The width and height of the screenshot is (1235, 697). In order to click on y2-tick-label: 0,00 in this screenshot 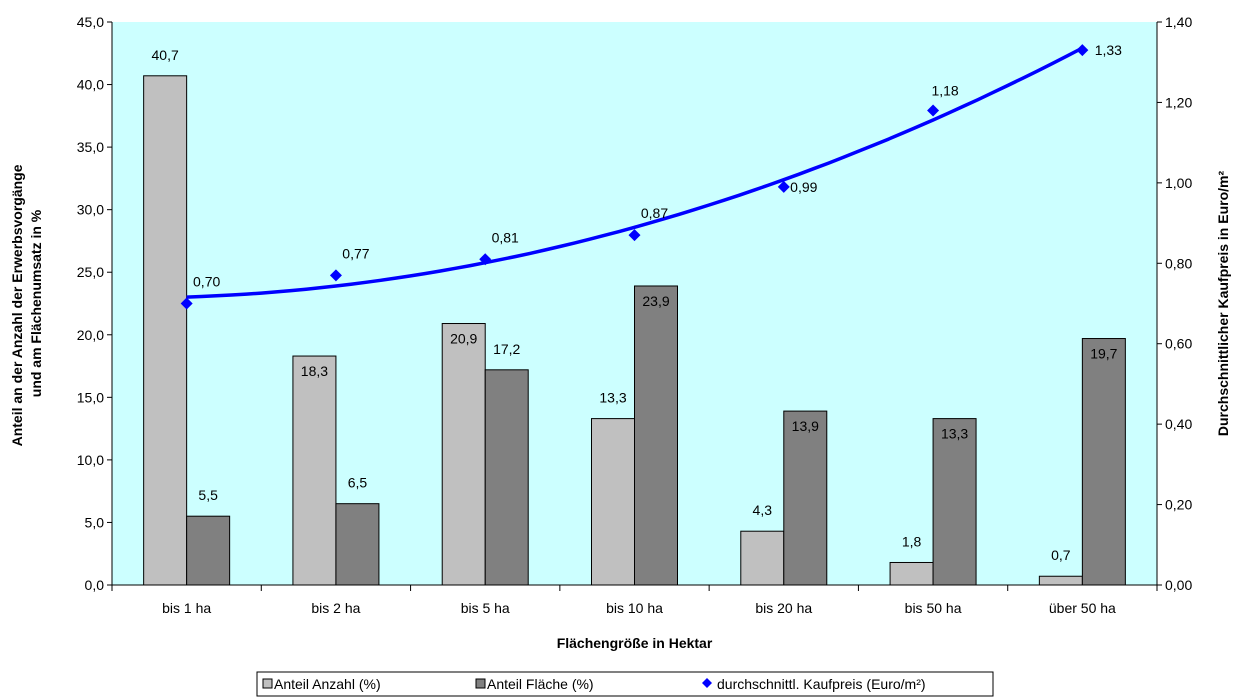, I will do `click(1178, 585)`.